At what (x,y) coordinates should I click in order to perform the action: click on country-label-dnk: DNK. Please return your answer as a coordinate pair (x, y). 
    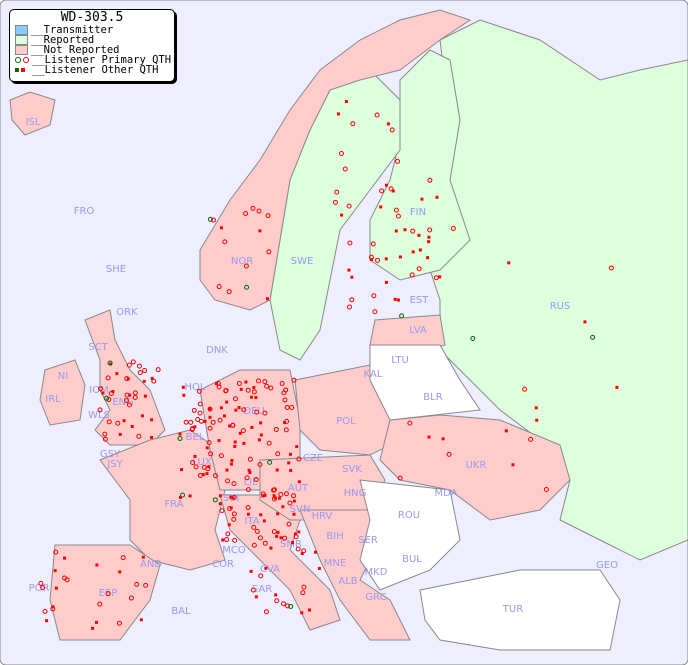
    Looking at the image, I should click on (217, 350).